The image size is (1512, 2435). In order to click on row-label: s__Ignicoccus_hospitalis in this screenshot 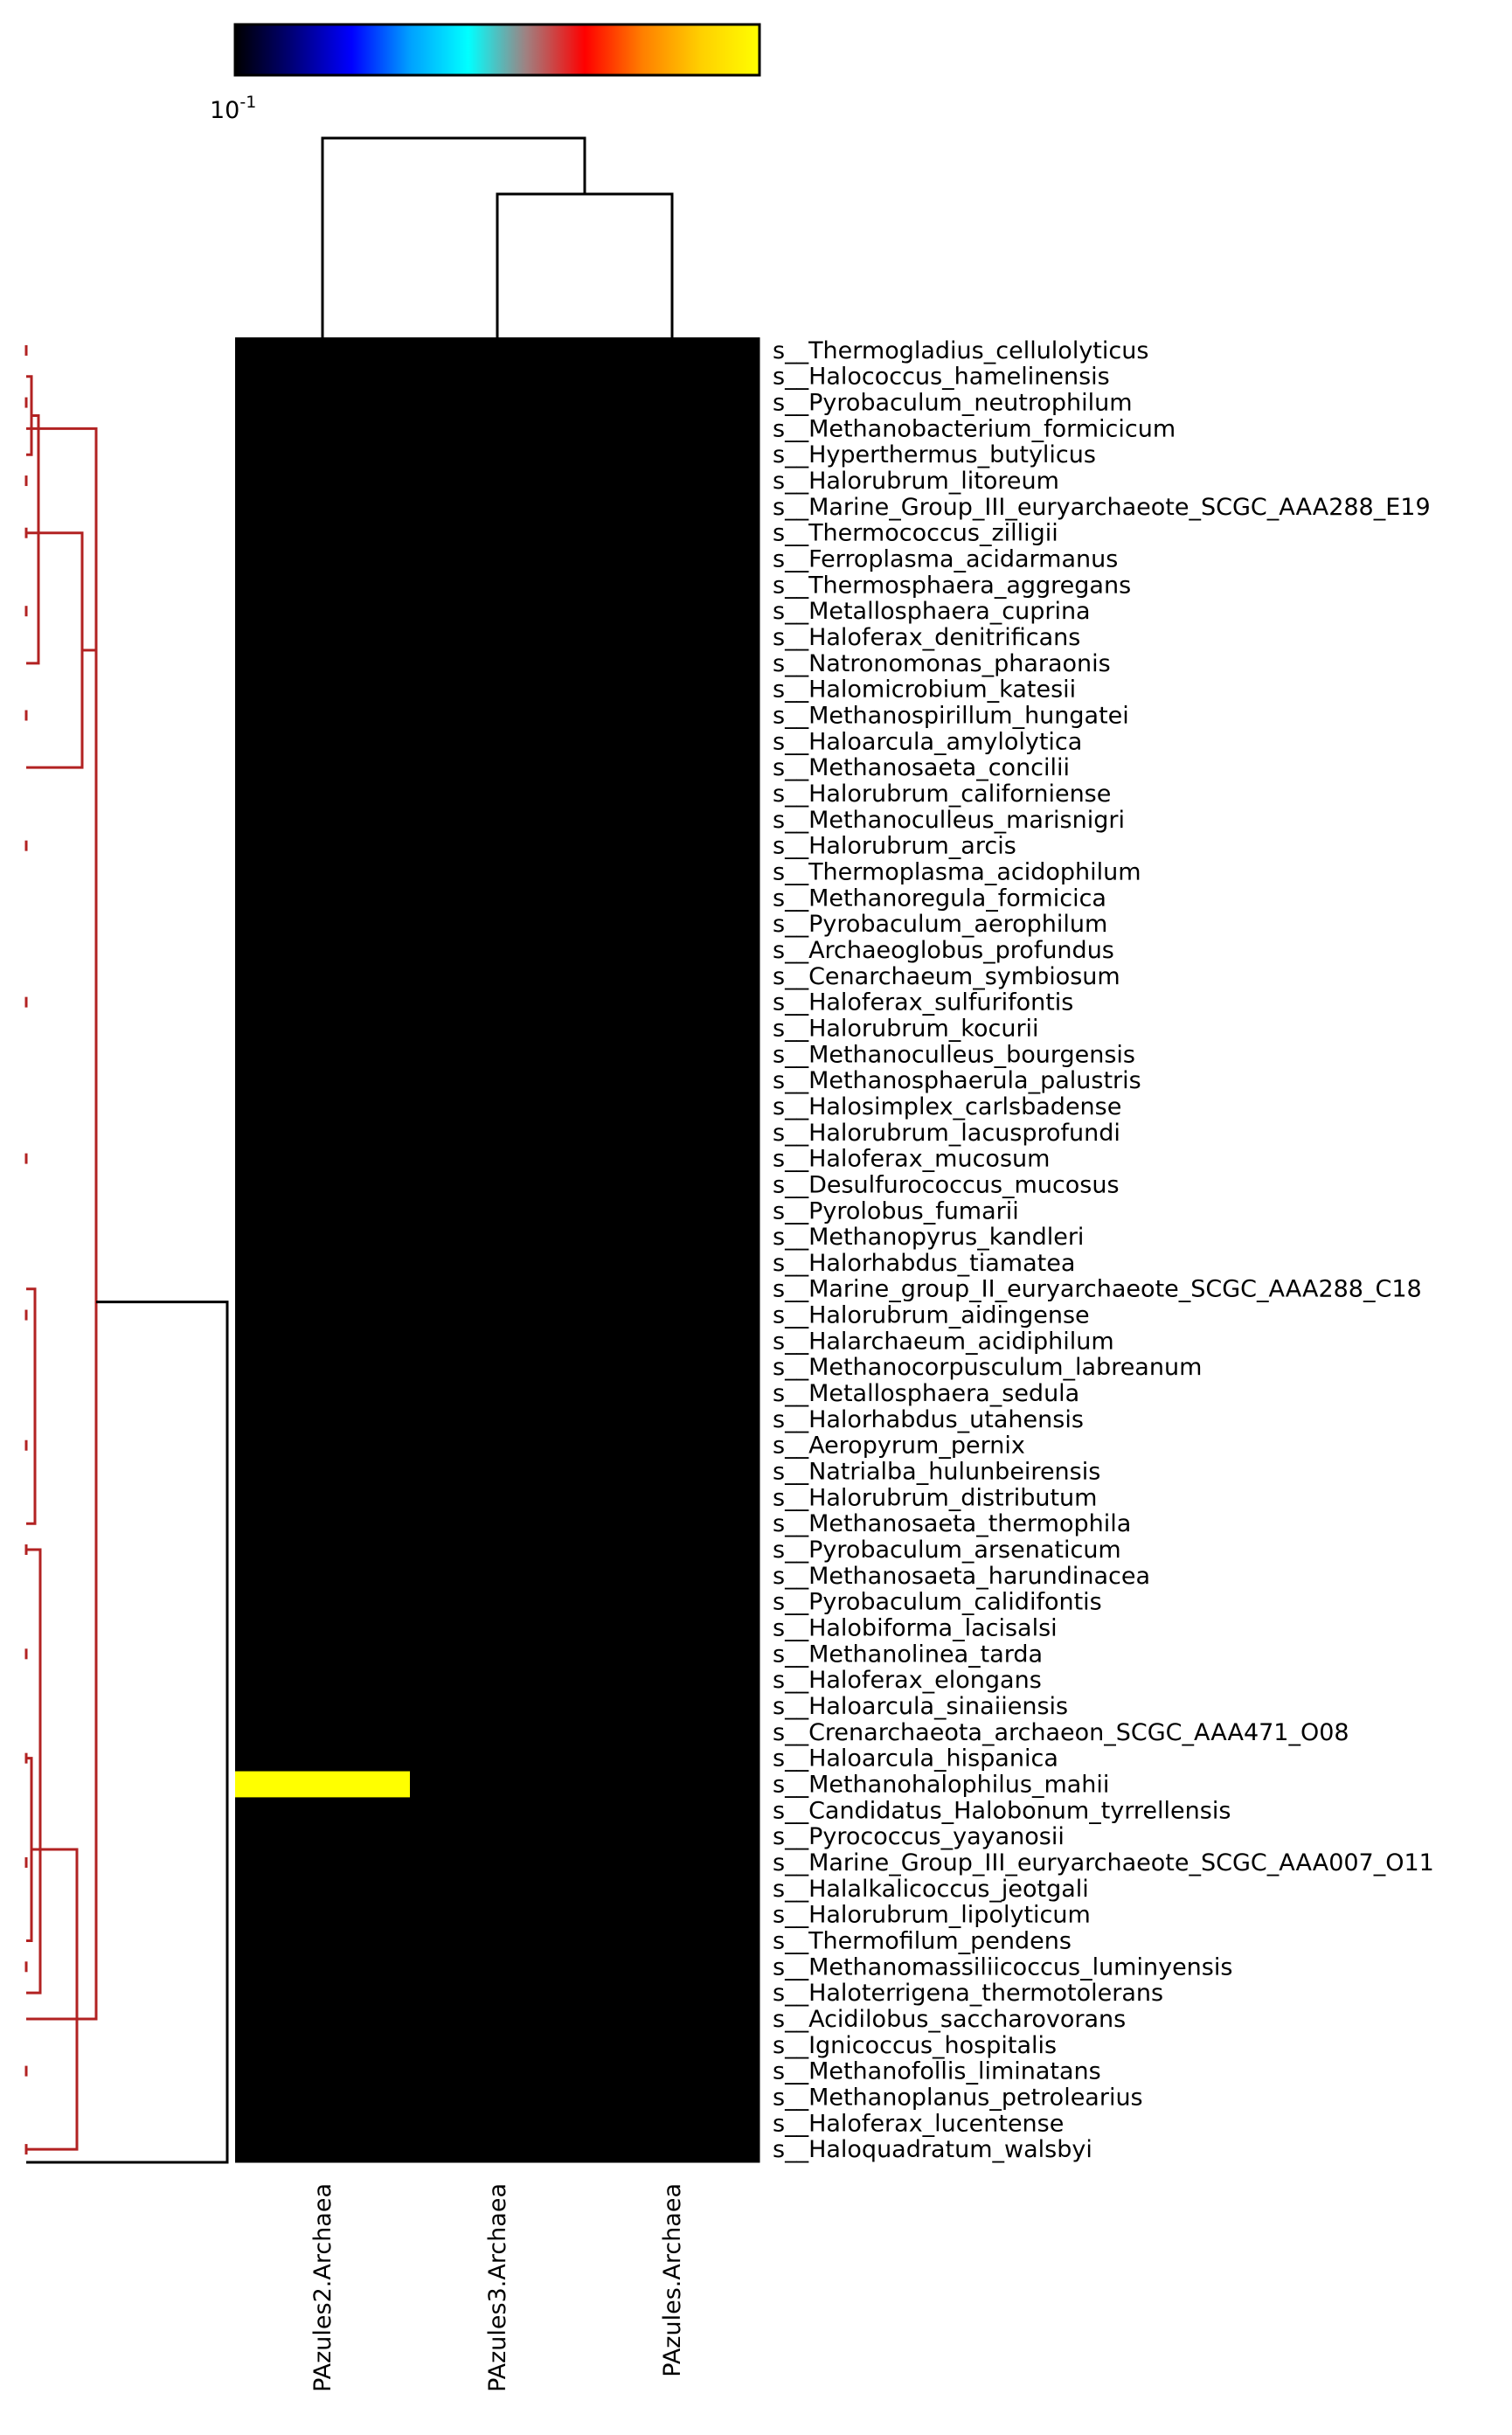, I will do `click(915, 2046)`.